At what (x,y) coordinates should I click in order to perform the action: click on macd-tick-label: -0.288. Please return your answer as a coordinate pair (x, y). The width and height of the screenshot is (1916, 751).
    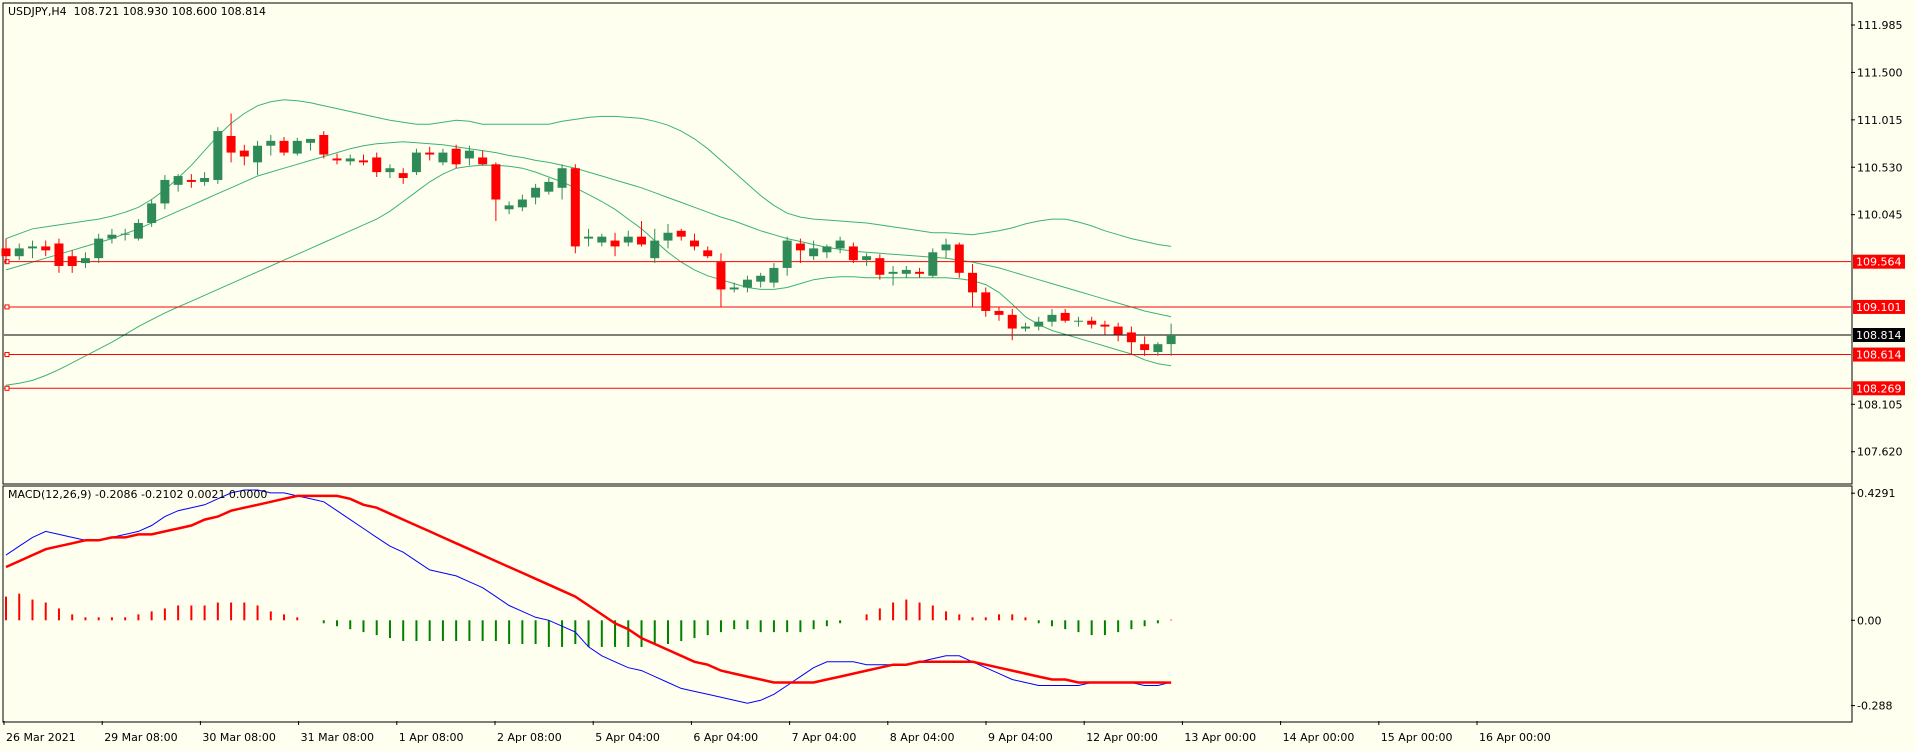
    Looking at the image, I should click on (1874, 706).